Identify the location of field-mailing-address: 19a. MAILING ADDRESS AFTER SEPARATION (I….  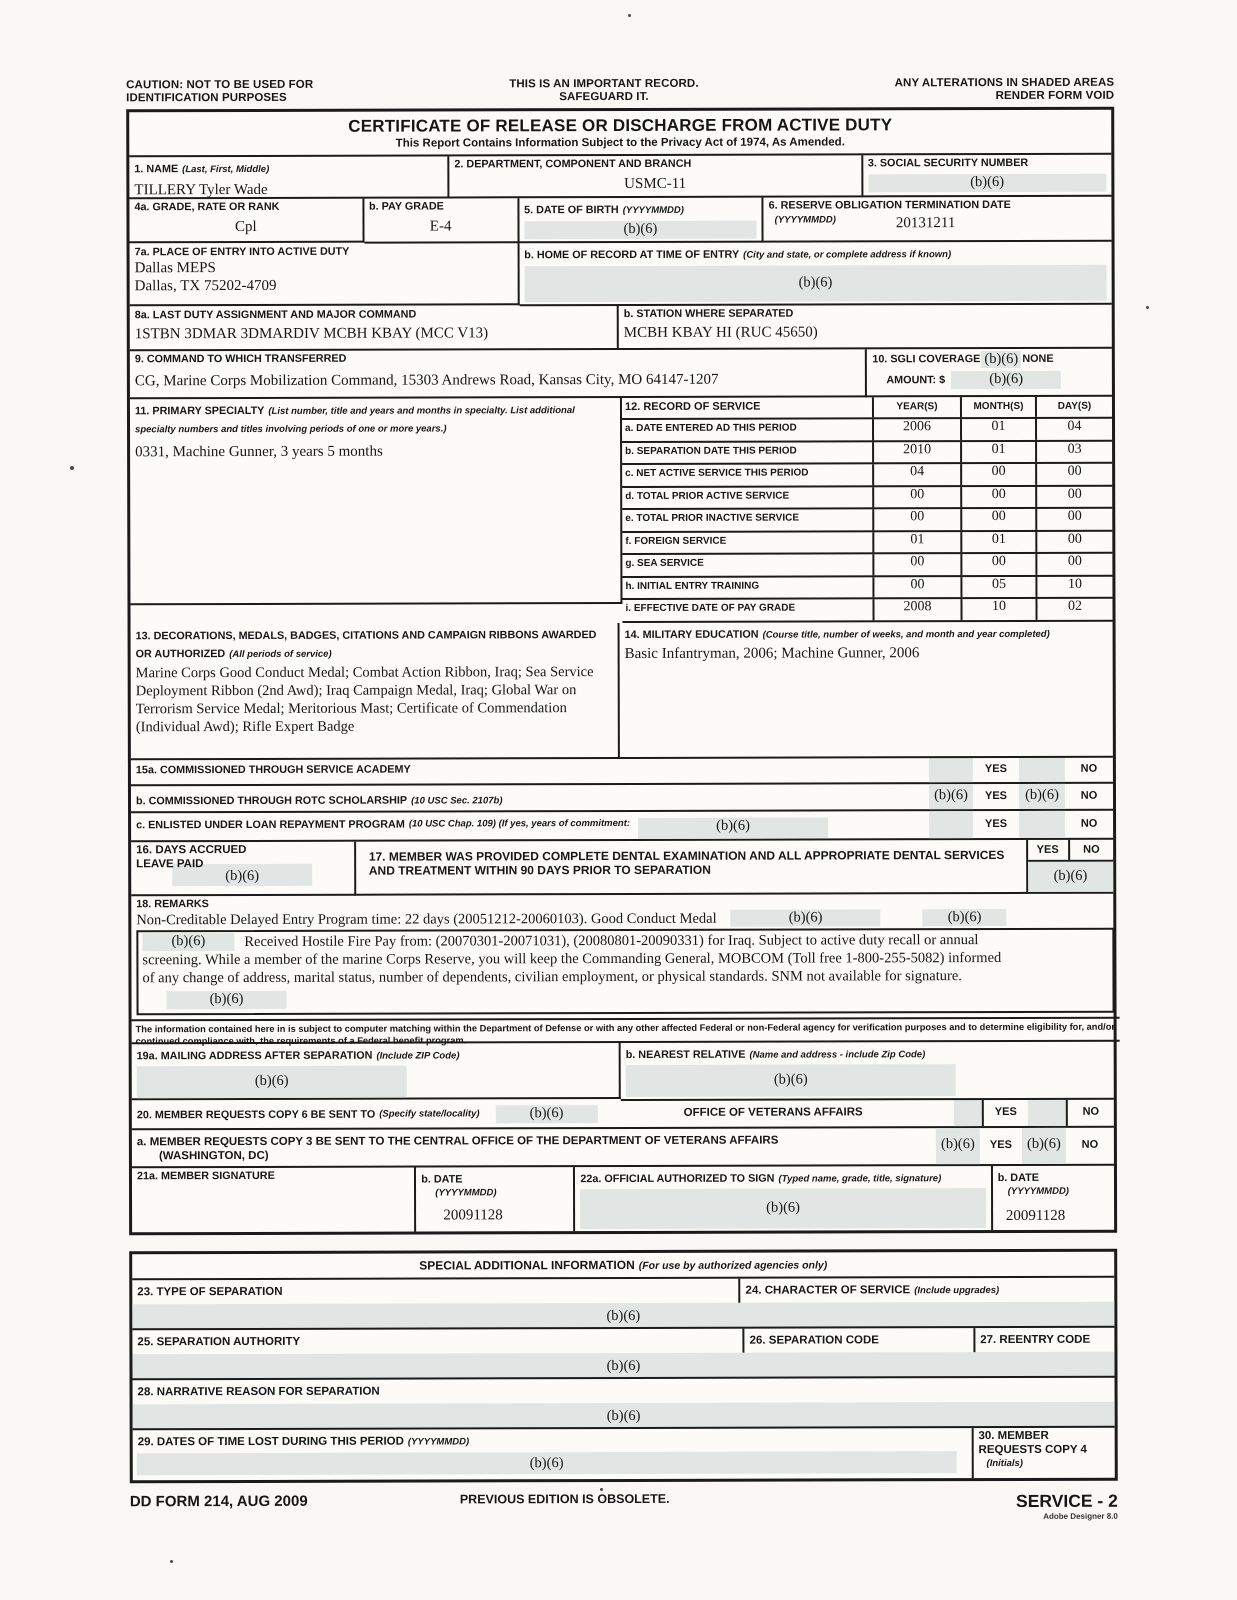
(376, 1071).